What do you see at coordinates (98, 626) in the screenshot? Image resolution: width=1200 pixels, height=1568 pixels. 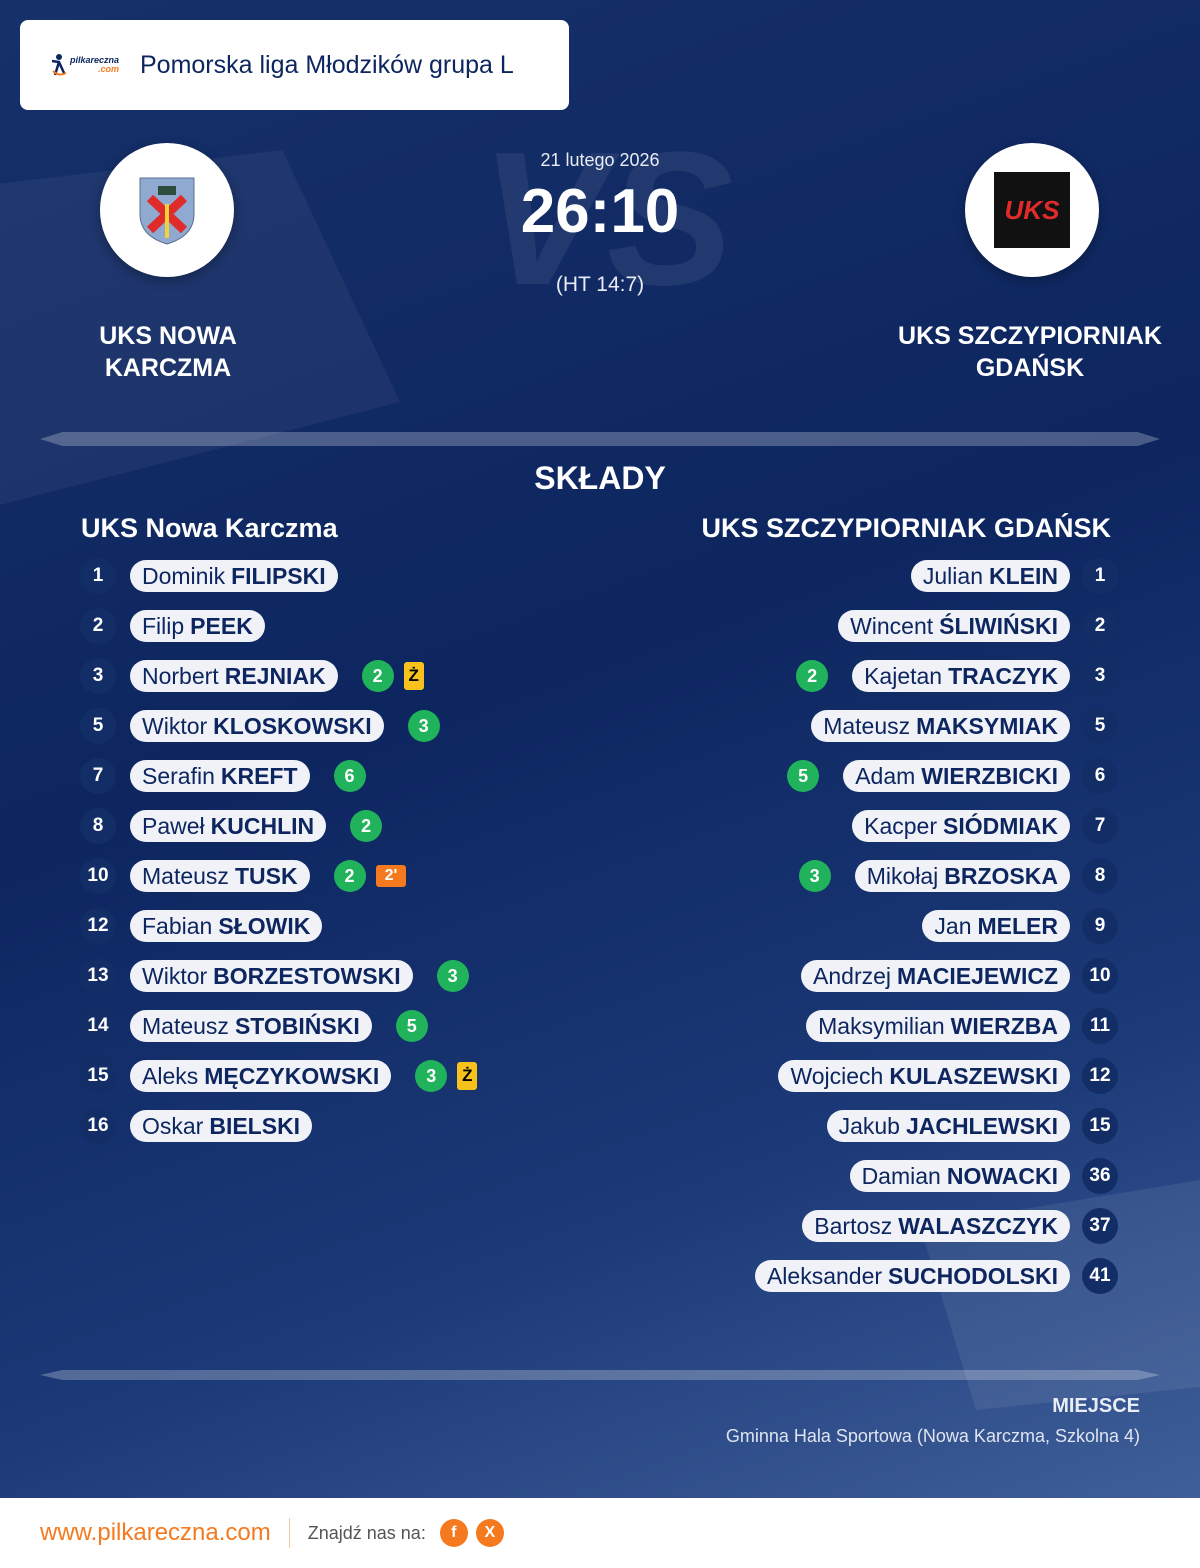 I see `player-number: 2` at bounding box center [98, 626].